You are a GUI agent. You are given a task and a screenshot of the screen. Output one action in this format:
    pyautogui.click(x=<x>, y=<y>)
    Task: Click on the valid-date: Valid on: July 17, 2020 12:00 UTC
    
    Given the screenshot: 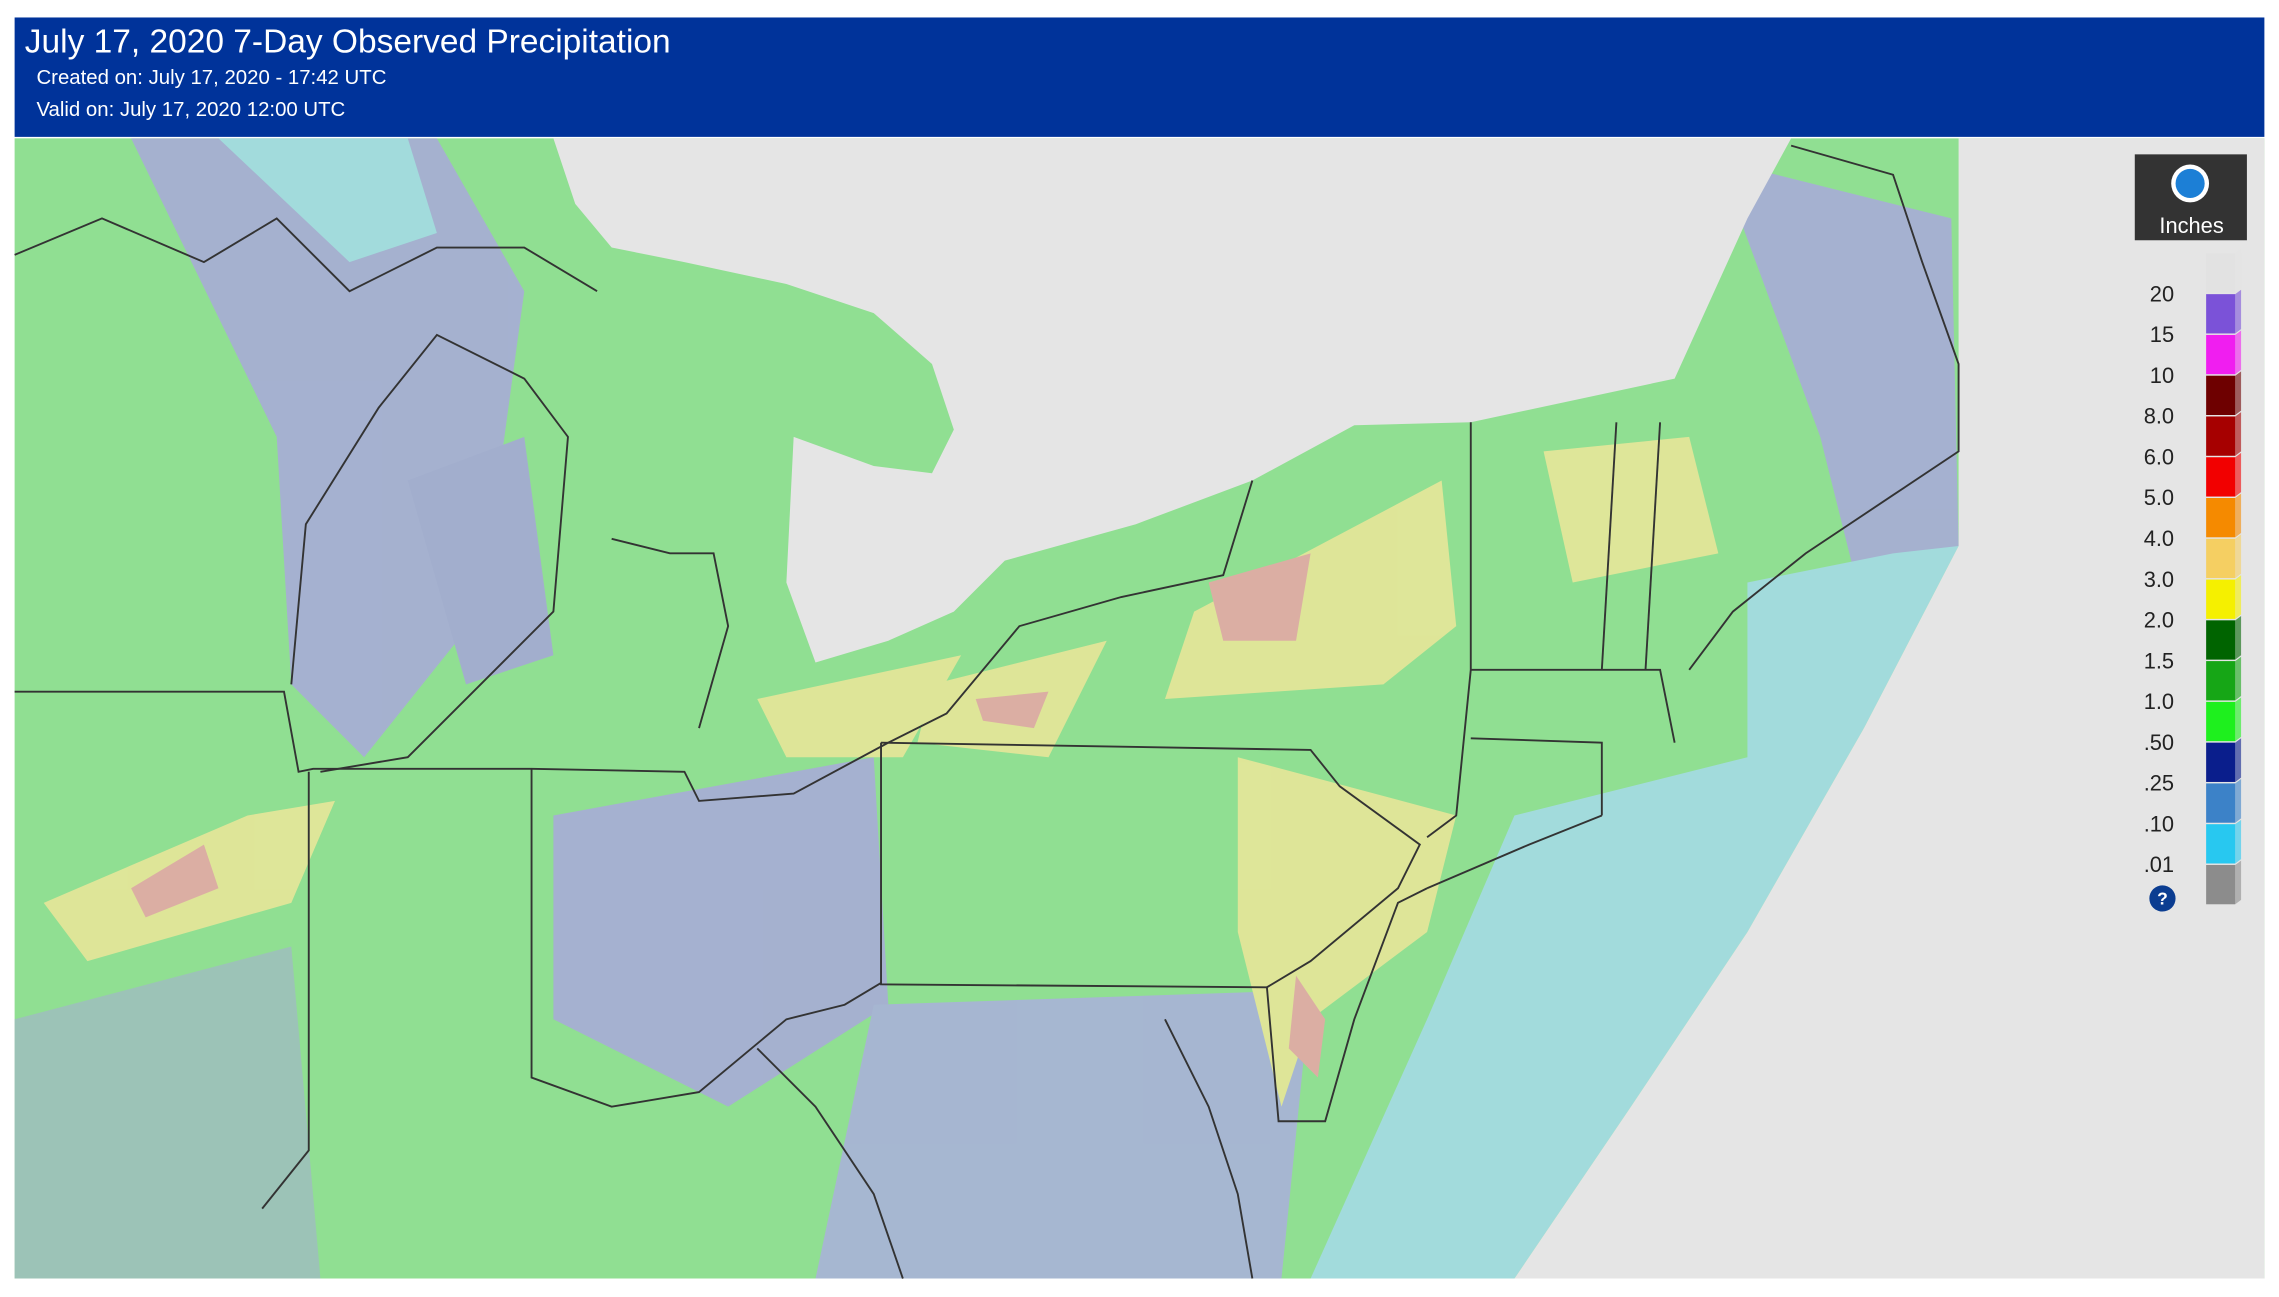 What is the action you would take?
    pyautogui.click(x=190, y=110)
    